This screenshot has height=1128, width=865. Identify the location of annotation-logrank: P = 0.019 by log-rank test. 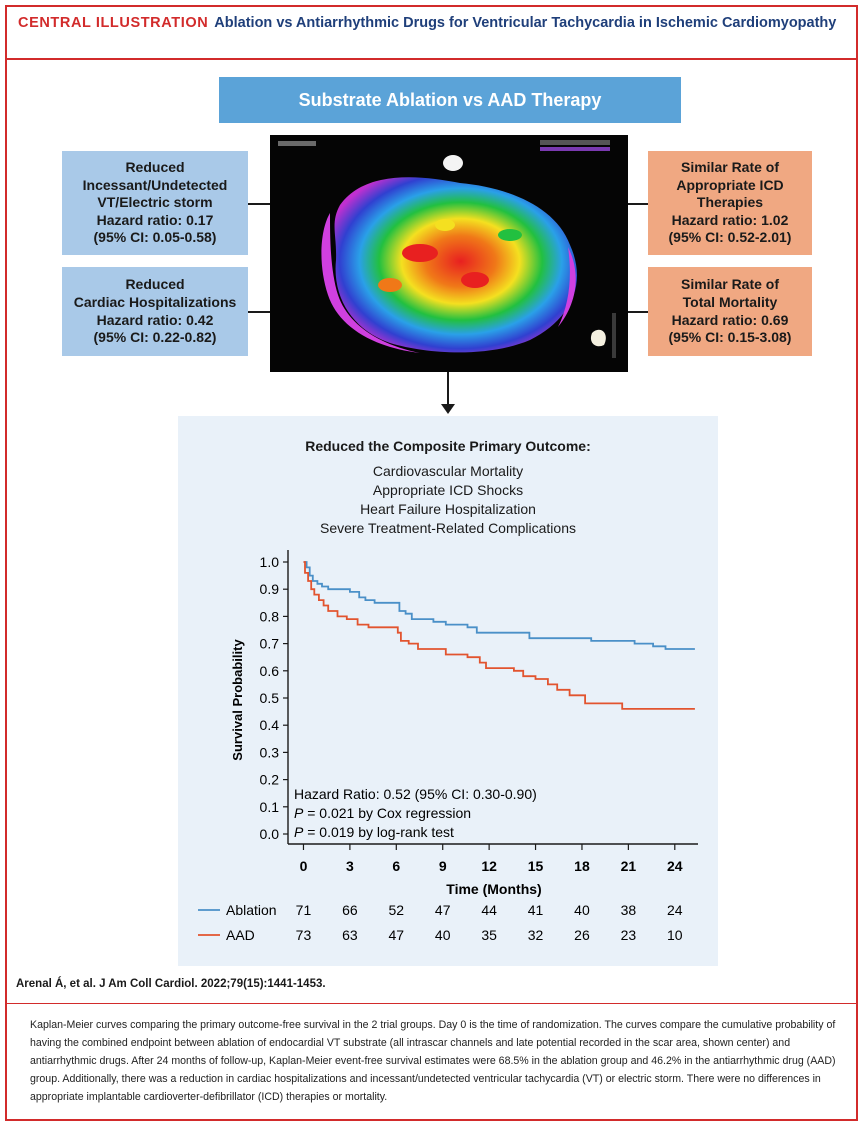
(374, 832).